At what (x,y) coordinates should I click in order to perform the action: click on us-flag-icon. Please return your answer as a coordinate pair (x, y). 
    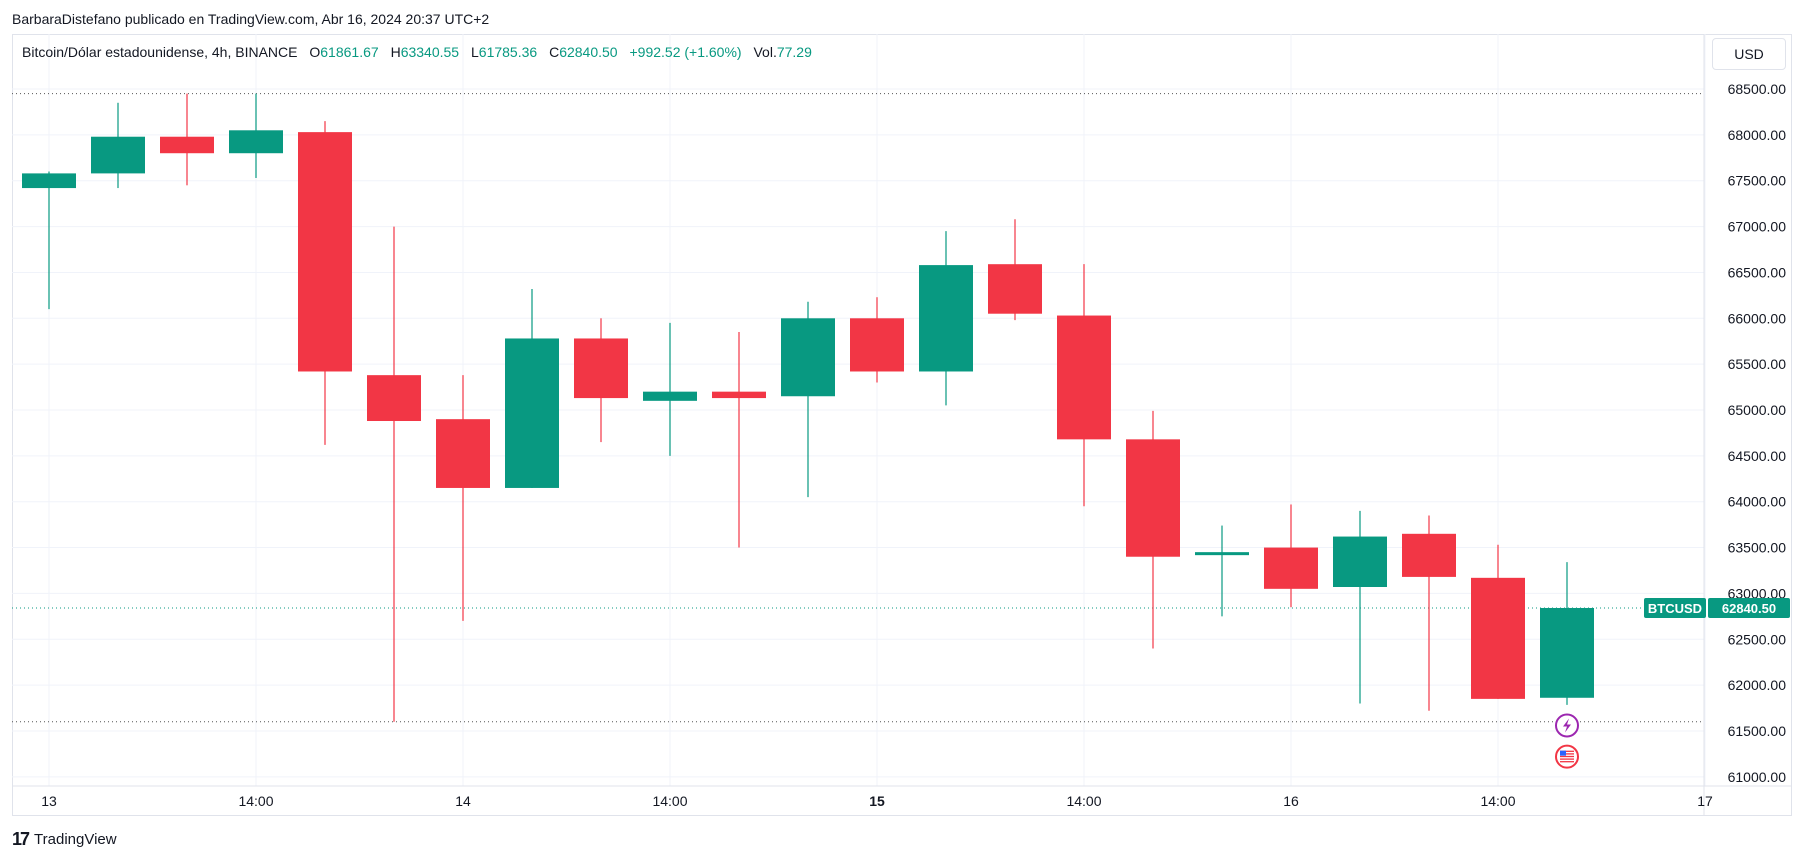
    Looking at the image, I should click on (1567, 756).